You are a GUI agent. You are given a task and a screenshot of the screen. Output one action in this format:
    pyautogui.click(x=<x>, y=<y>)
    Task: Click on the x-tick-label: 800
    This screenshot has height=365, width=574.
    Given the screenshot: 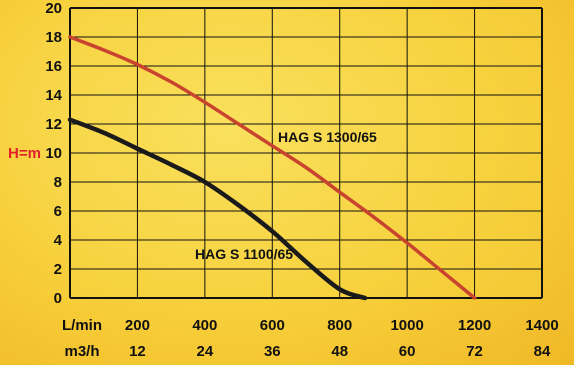 What is the action you would take?
    pyautogui.click(x=339, y=325)
    